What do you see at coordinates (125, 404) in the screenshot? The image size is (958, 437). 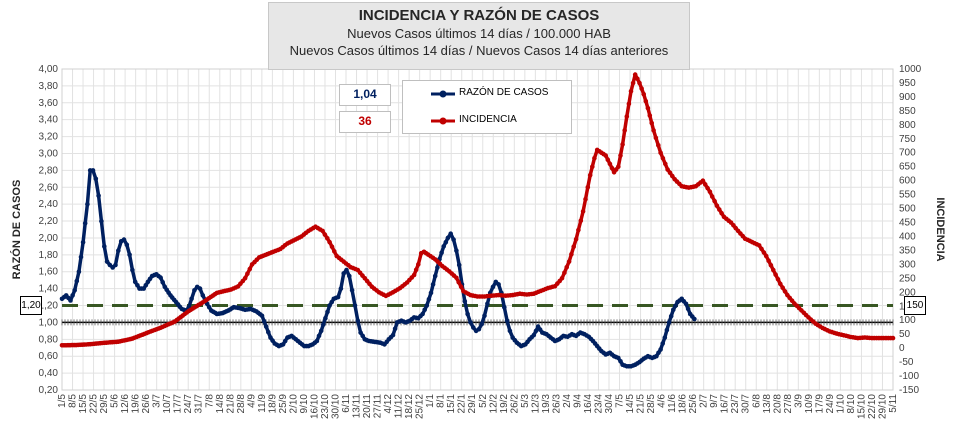 I see `x-tick-label: 12/6` at bounding box center [125, 404].